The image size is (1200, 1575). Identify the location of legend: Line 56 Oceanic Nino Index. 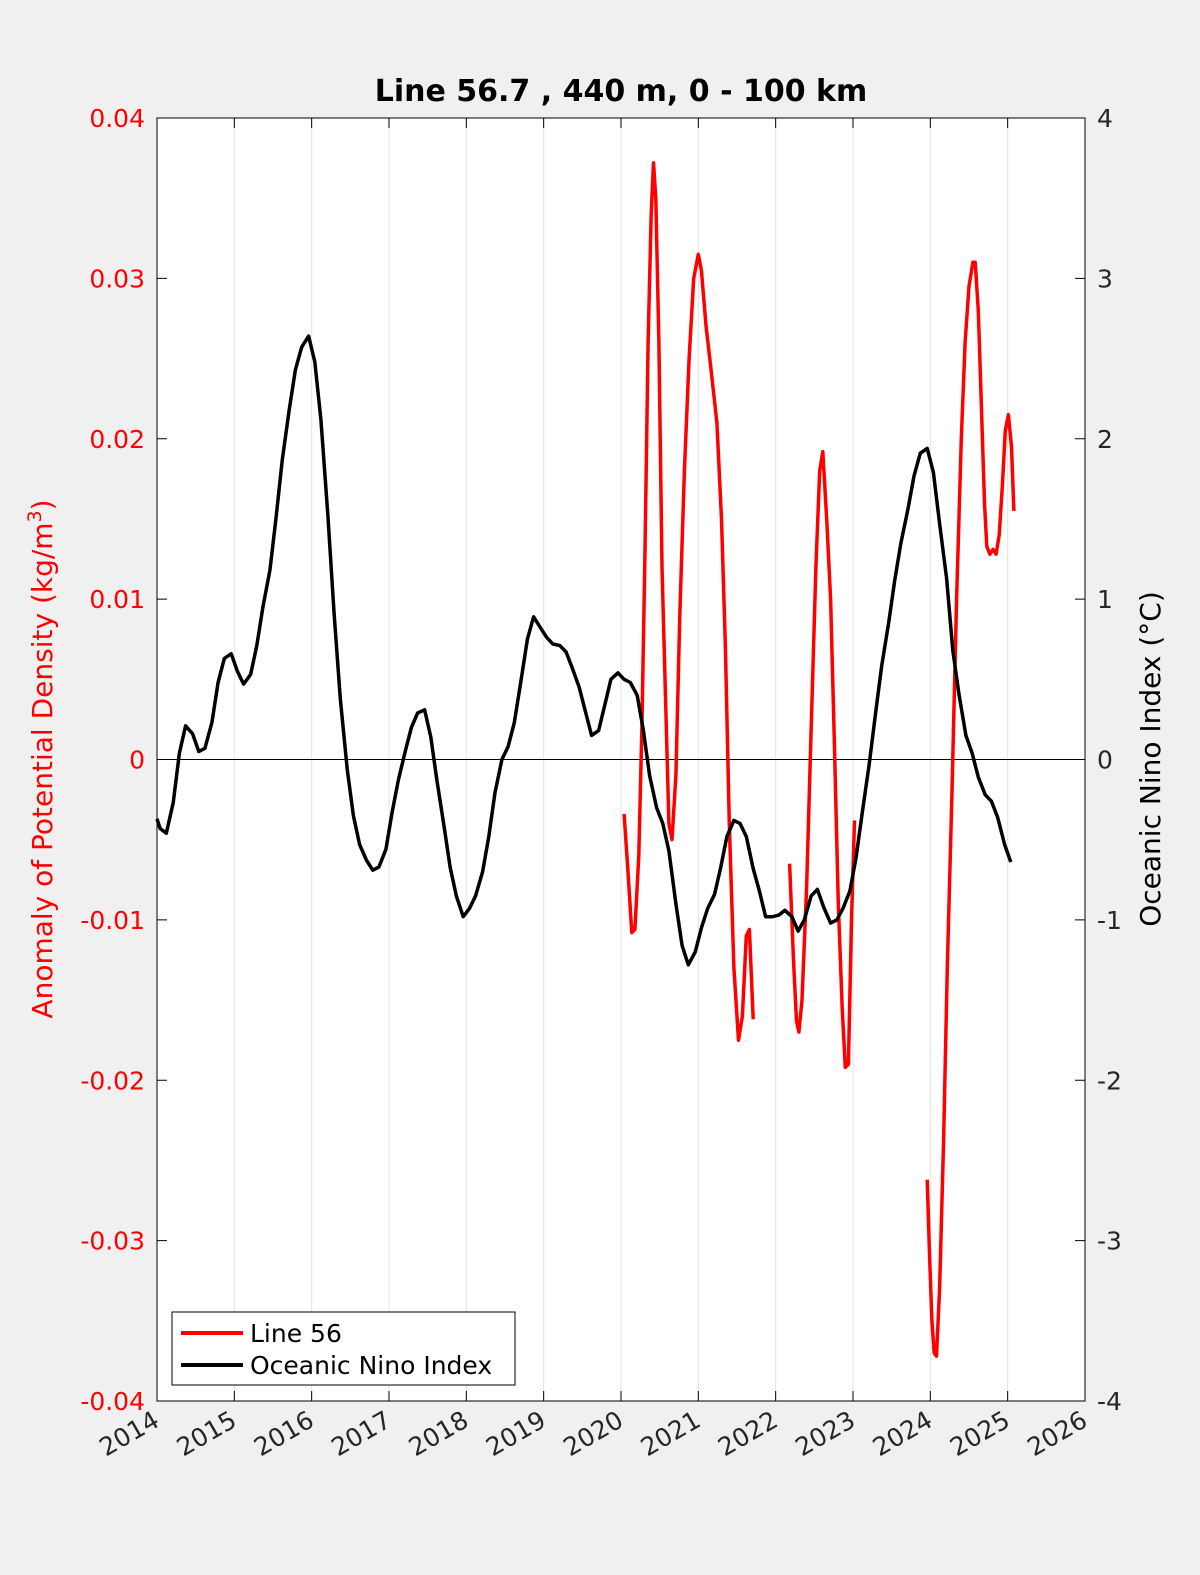
(343, 1348).